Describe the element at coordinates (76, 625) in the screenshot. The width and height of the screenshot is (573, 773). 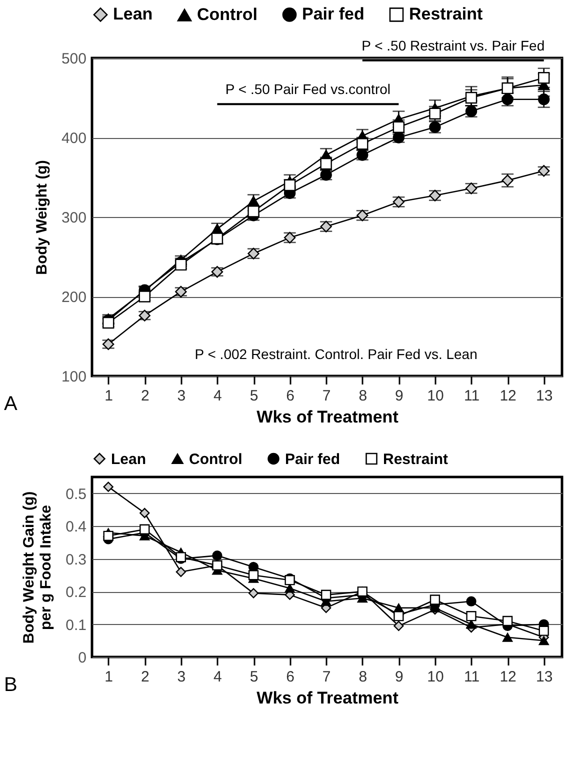
I see `y-tick-label: 0.1` at that location.